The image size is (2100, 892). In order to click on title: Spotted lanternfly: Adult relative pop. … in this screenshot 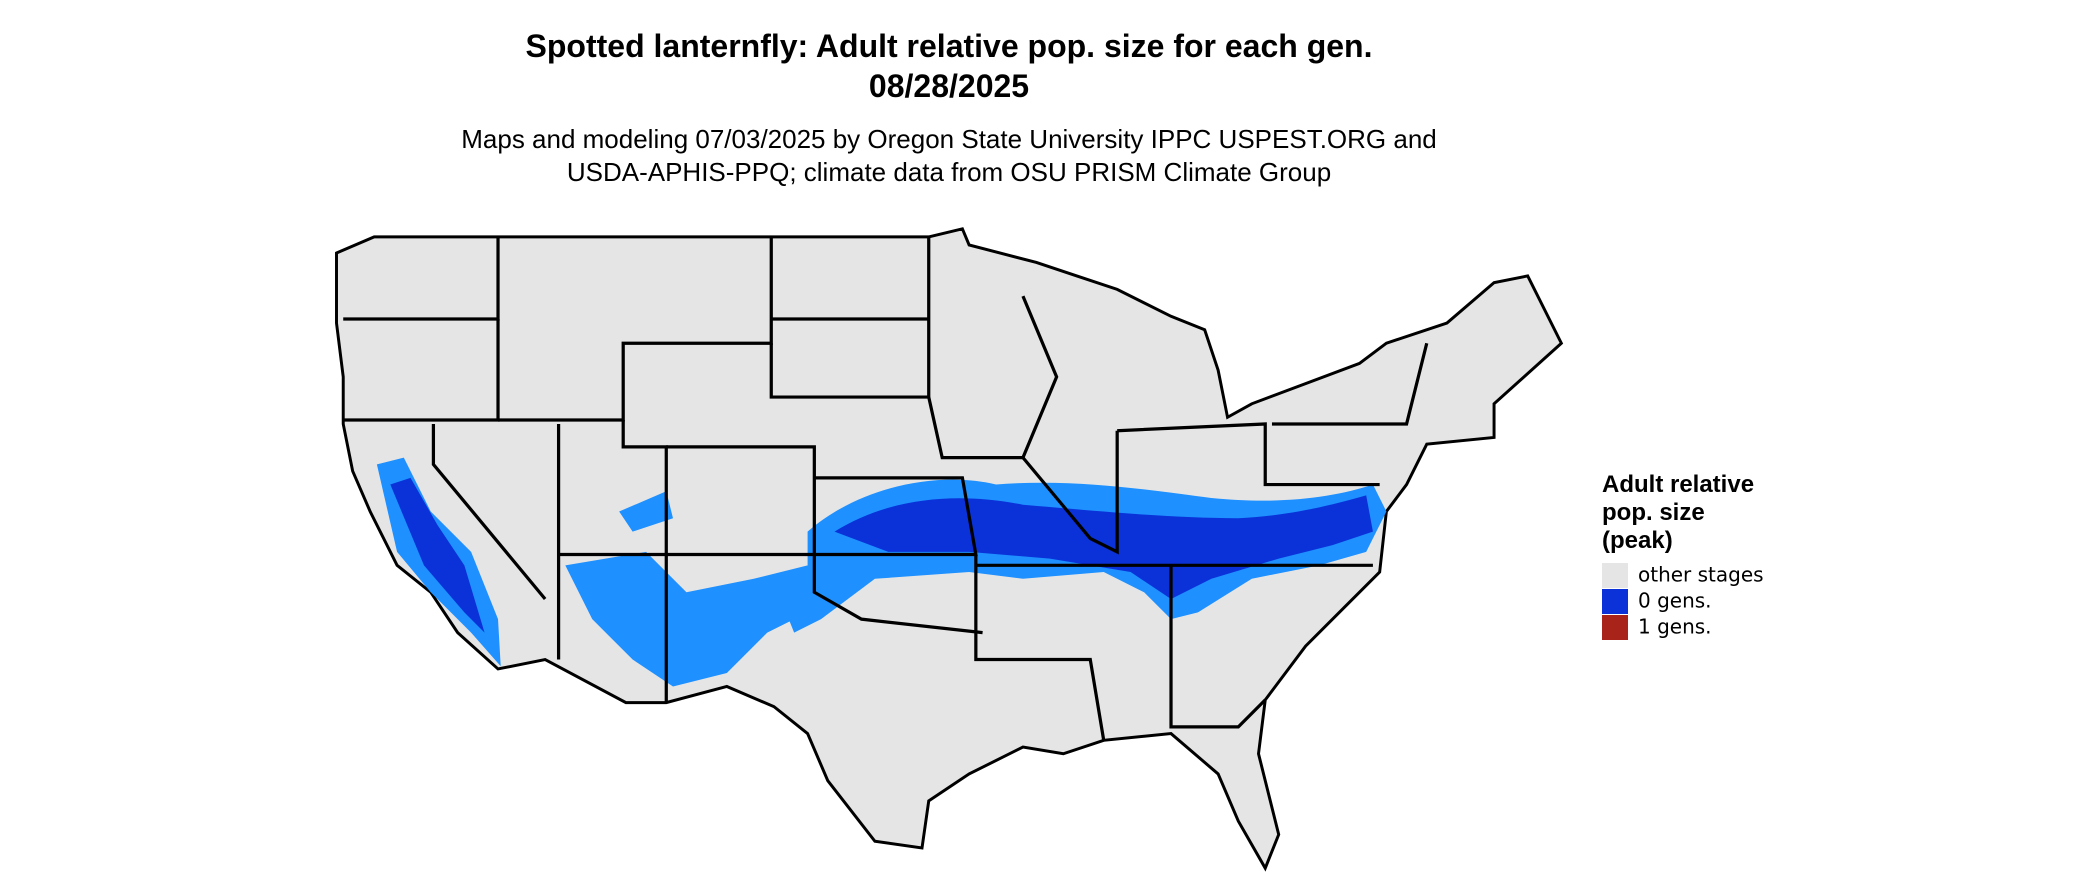, I will do `click(949, 46)`.